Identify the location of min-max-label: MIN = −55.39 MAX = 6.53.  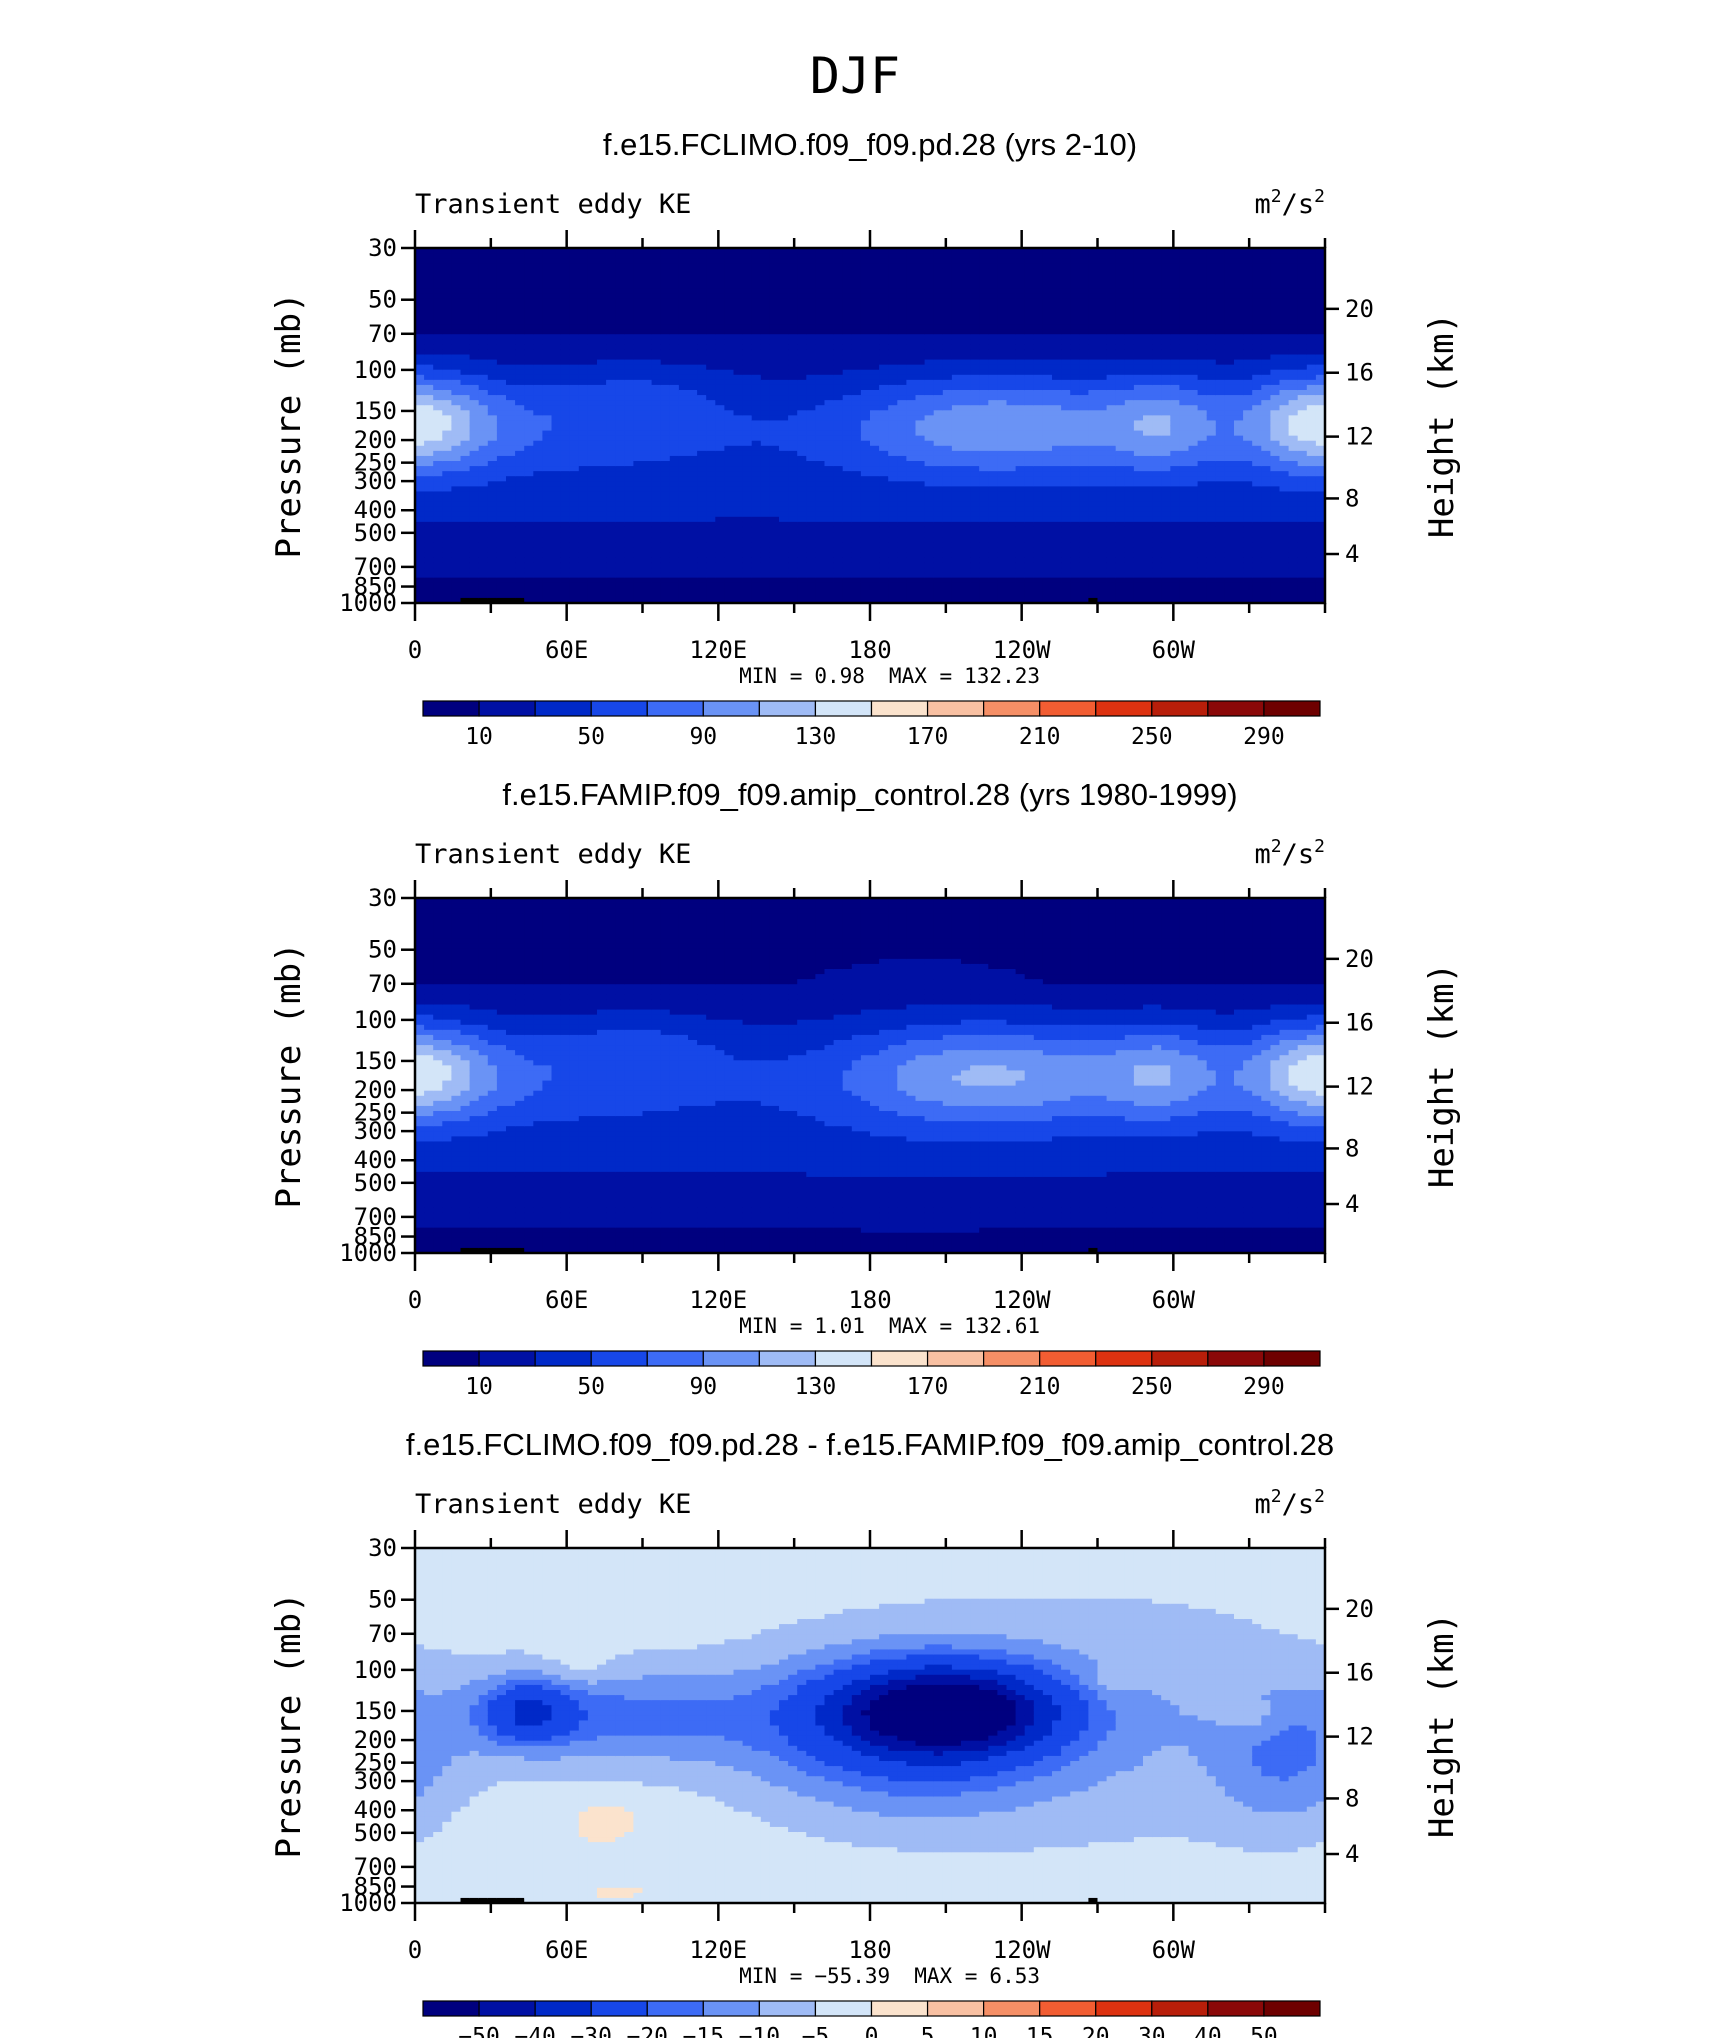
(889, 1976).